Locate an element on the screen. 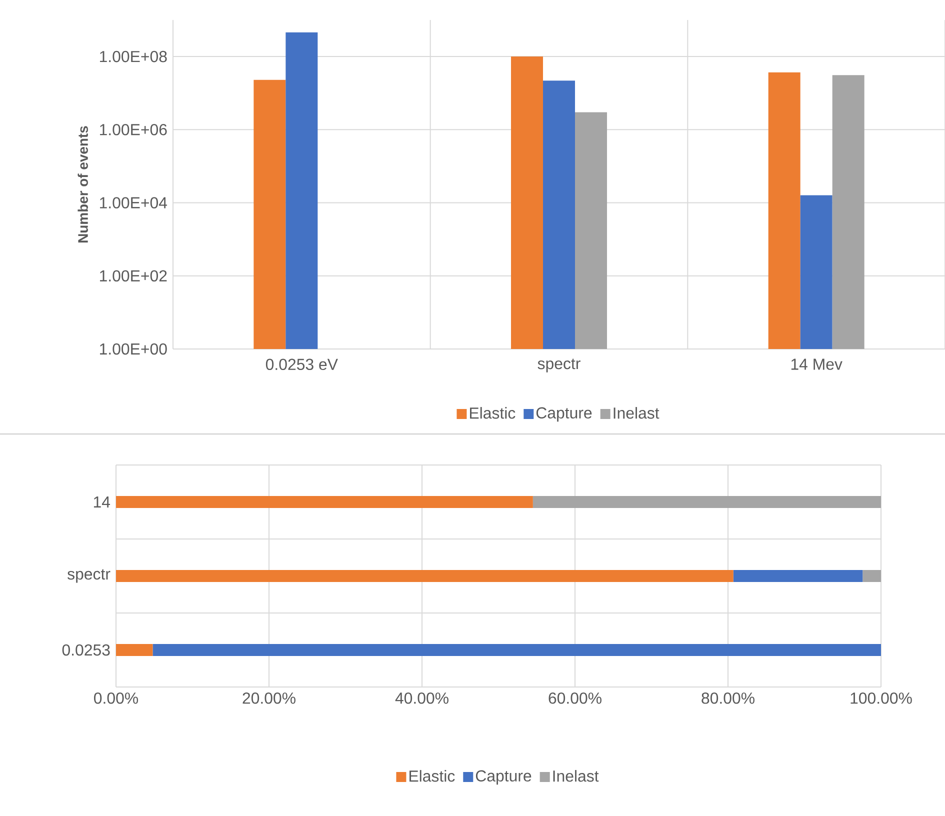 The image size is (945, 816). y-tick-label: 1.00E+02 is located at coordinates (133, 276).